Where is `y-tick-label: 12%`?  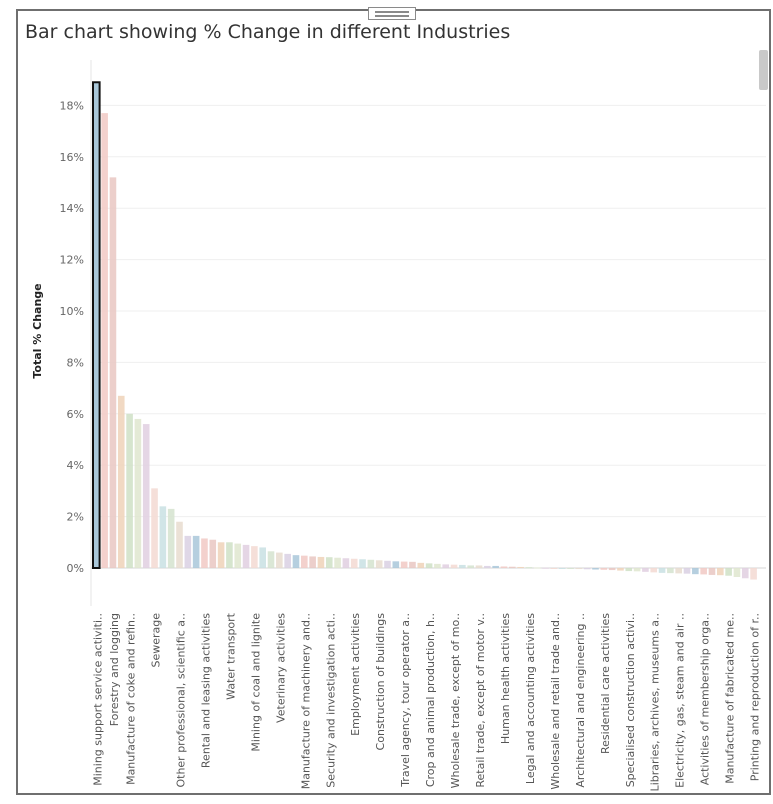 y-tick-label: 12% is located at coordinates (72, 260).